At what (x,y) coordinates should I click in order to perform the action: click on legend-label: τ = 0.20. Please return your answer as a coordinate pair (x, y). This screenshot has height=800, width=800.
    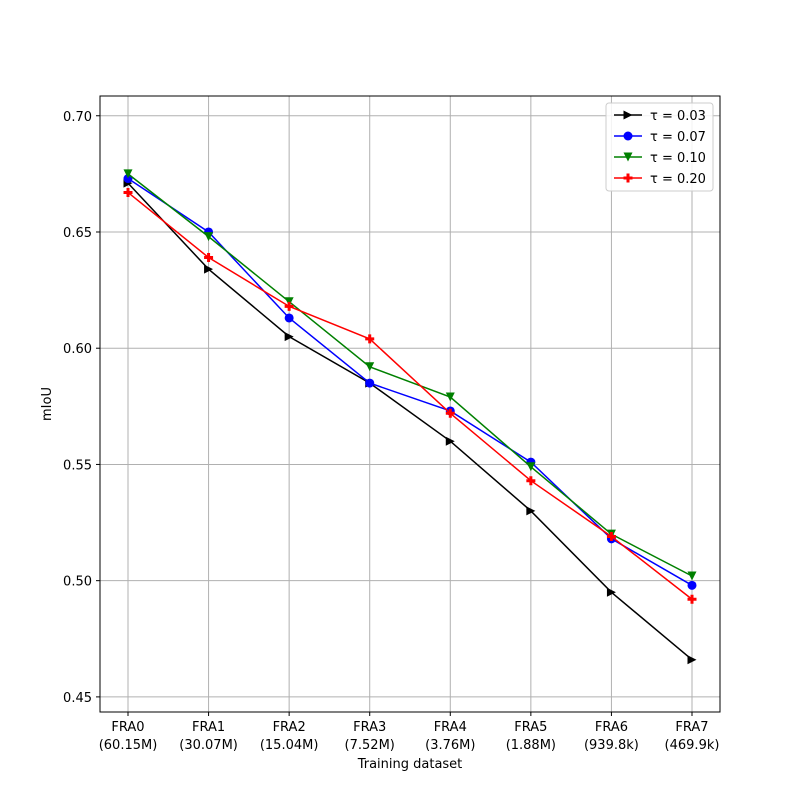
    Looking at the image, I should click on (678, 179).